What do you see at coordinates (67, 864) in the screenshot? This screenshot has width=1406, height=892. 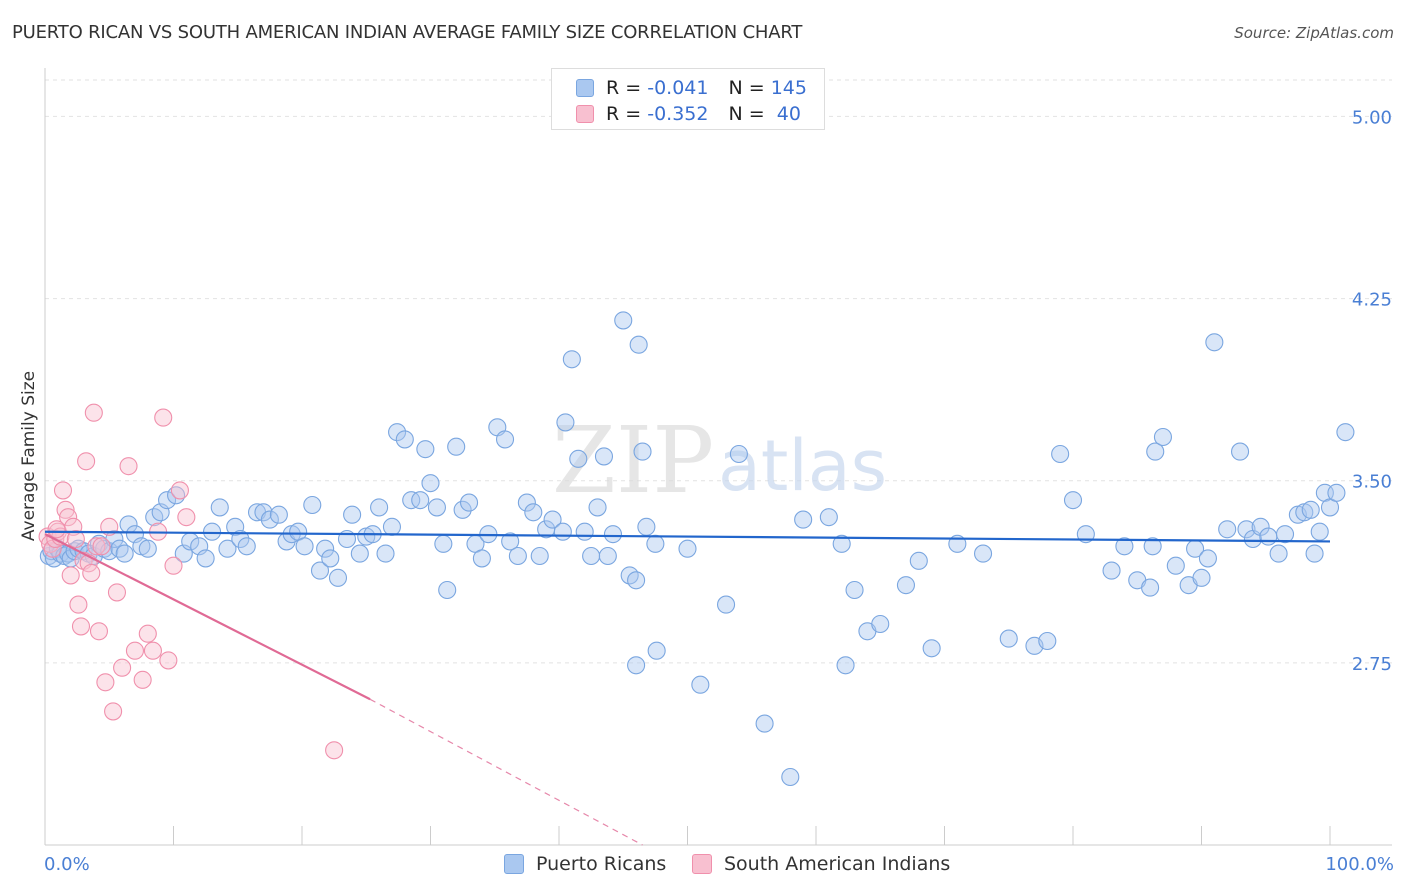 I see `x-tick-label: 0.0%` at bounding box center [67, 864].